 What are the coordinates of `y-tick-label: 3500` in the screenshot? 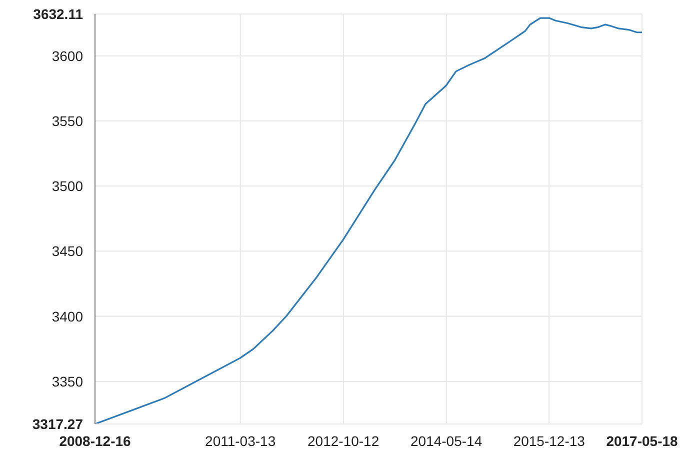 It's located at (68, 186).